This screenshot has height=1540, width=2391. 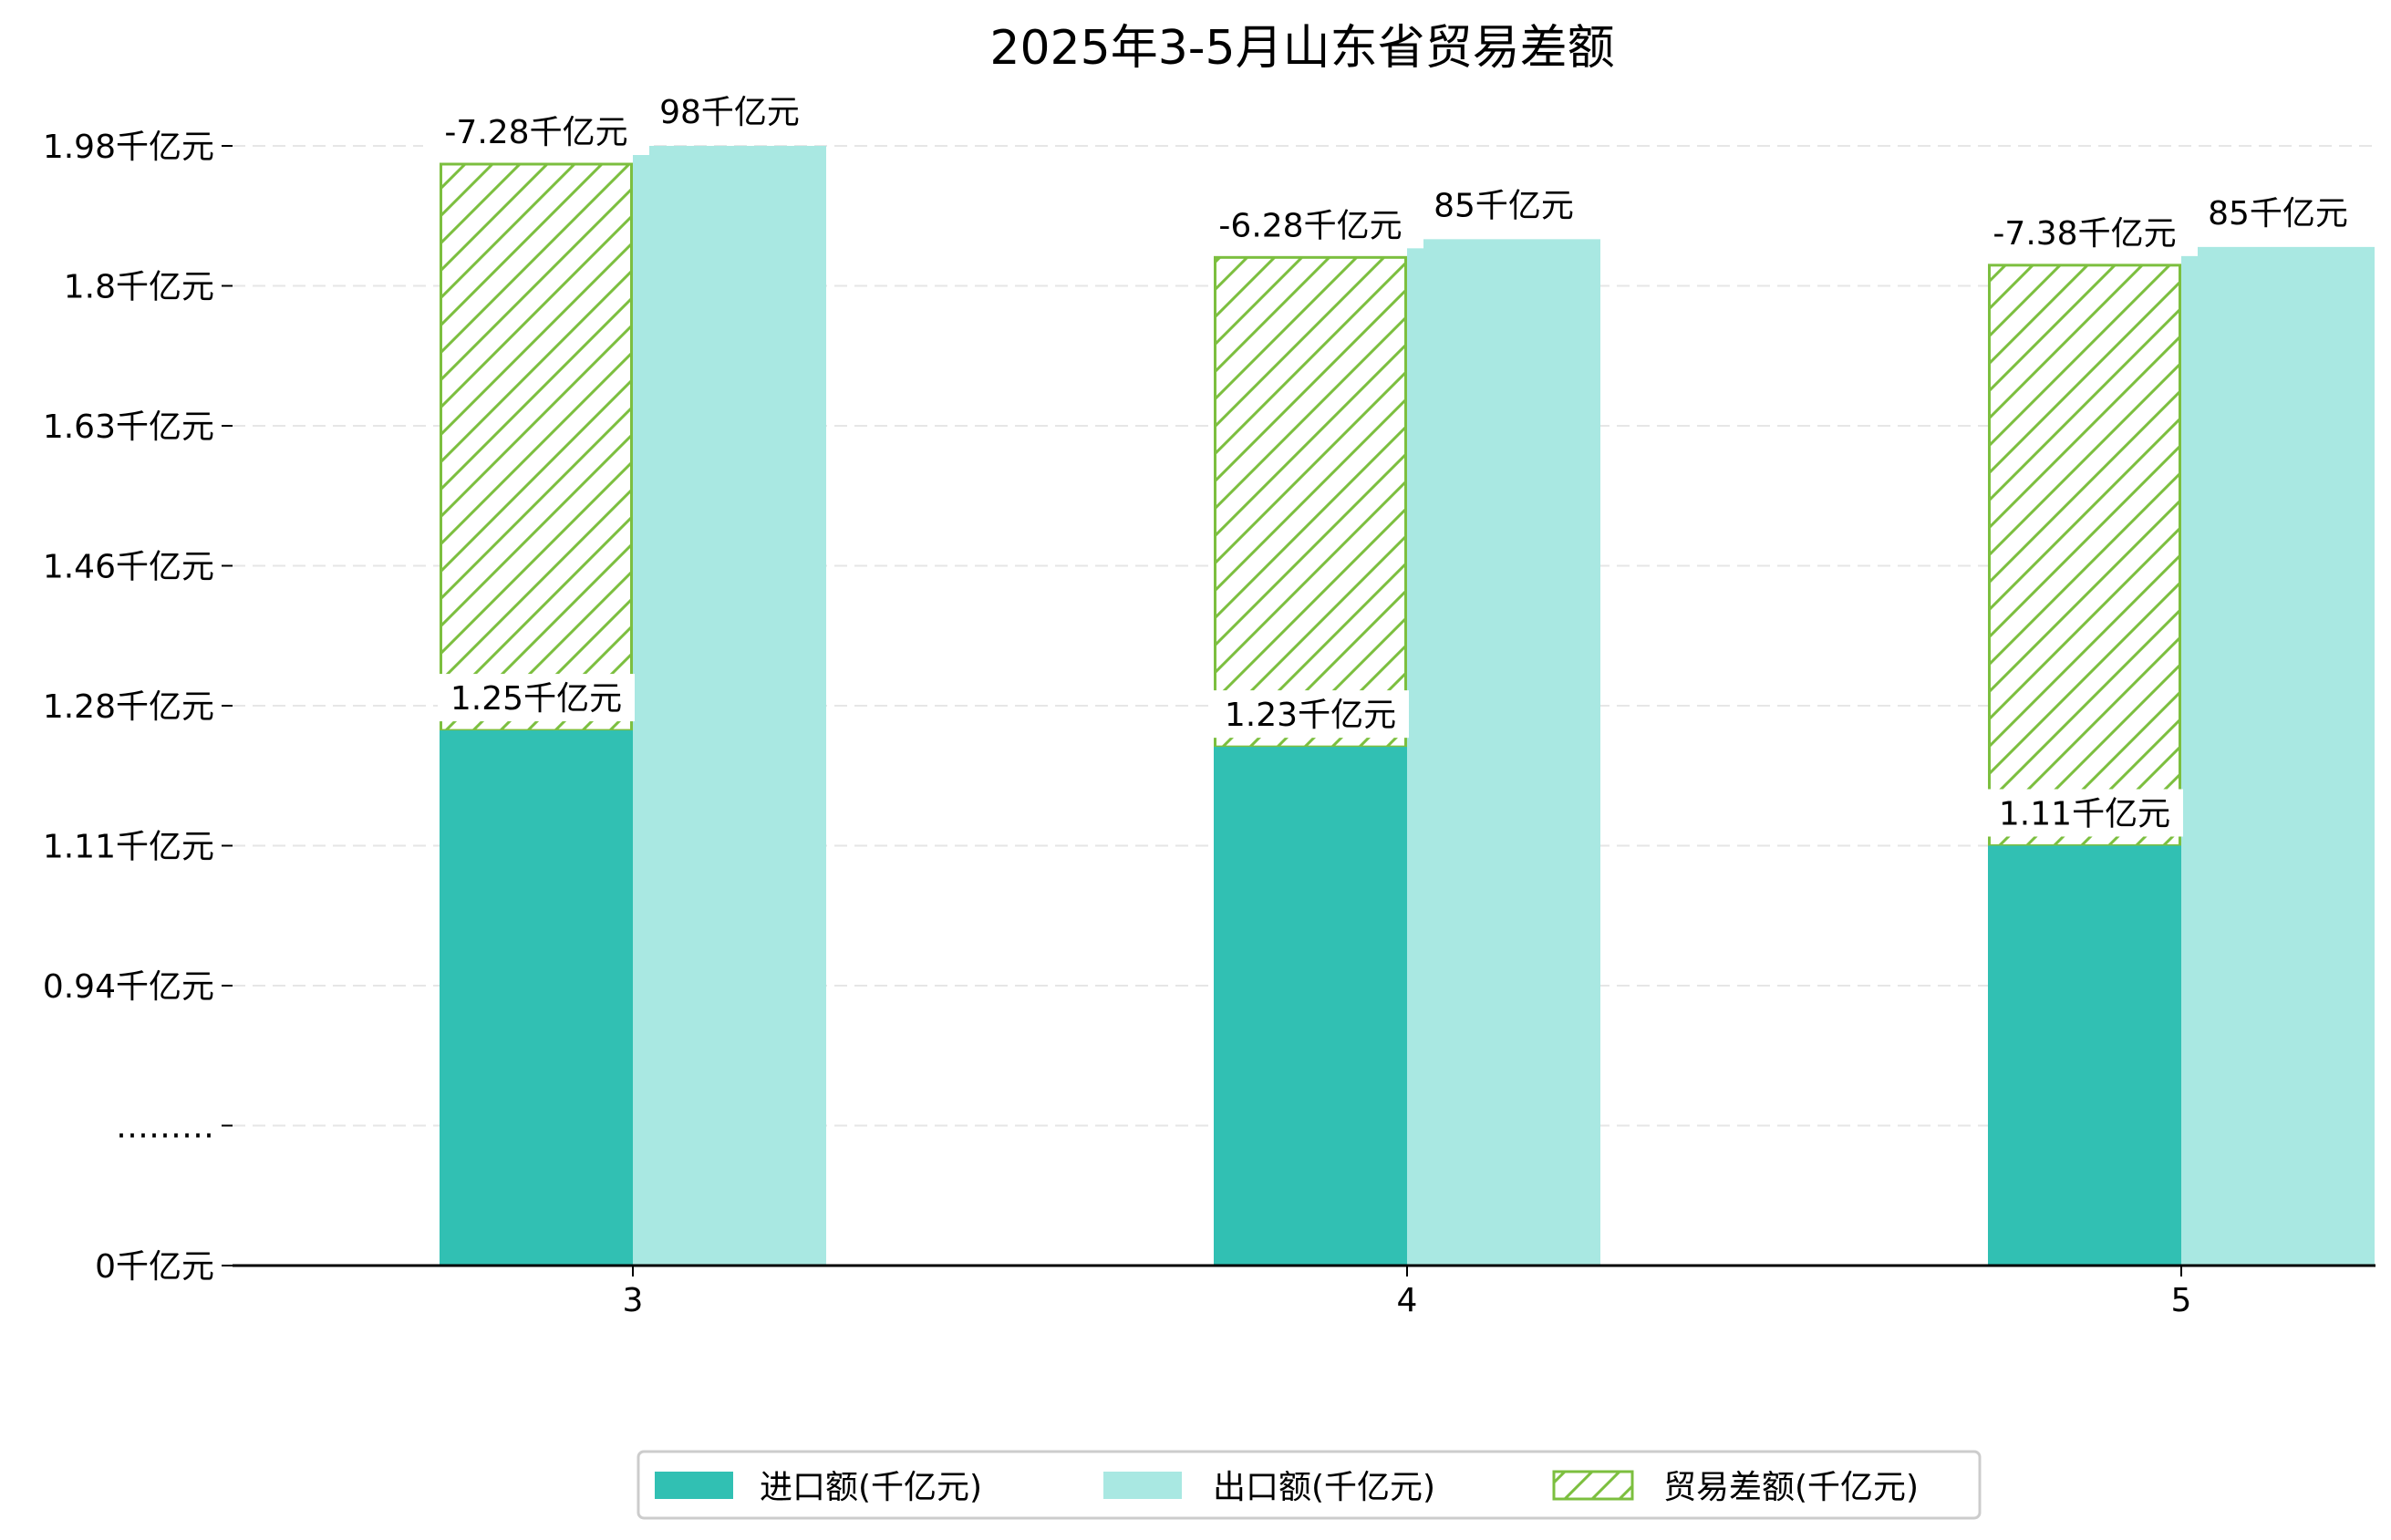 What do you see at coordinates (139, 287) in the screenshot?
I see `y-tick-label: 1.8千亿元` at bounding box center [139, 287].